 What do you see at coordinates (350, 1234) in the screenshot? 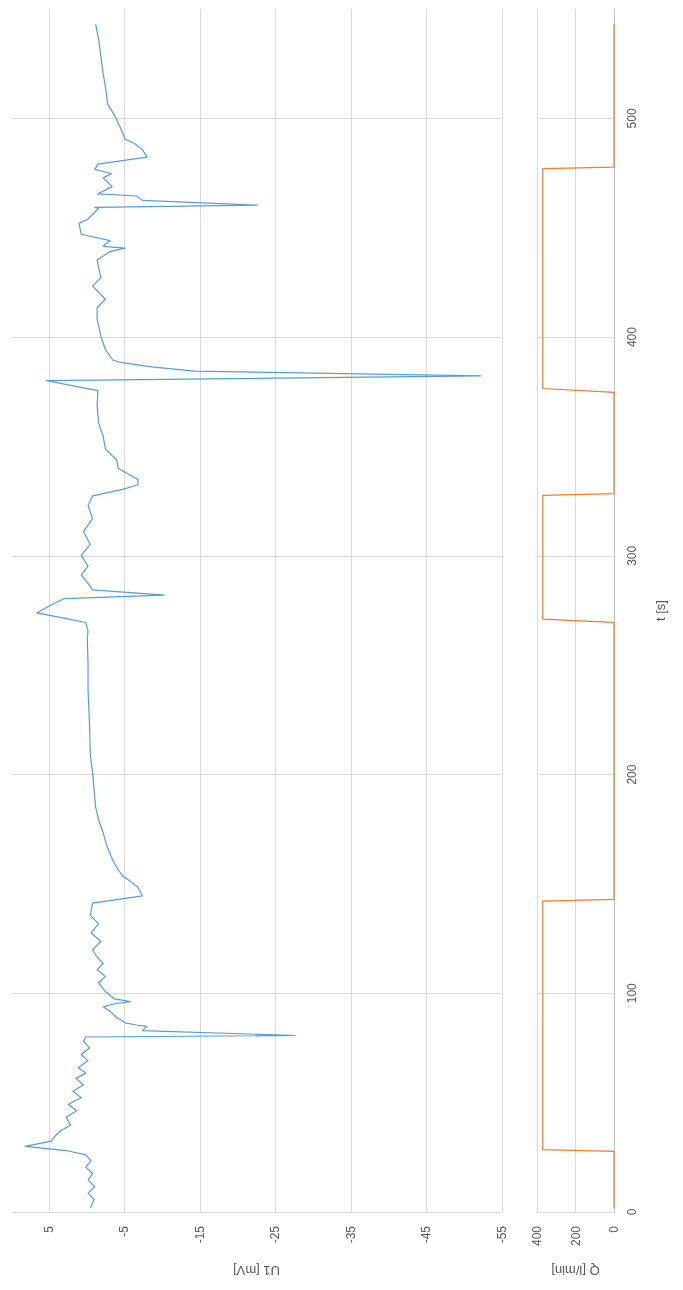
I see `x-tick-label: -35` at bounding box center [350, 1234].